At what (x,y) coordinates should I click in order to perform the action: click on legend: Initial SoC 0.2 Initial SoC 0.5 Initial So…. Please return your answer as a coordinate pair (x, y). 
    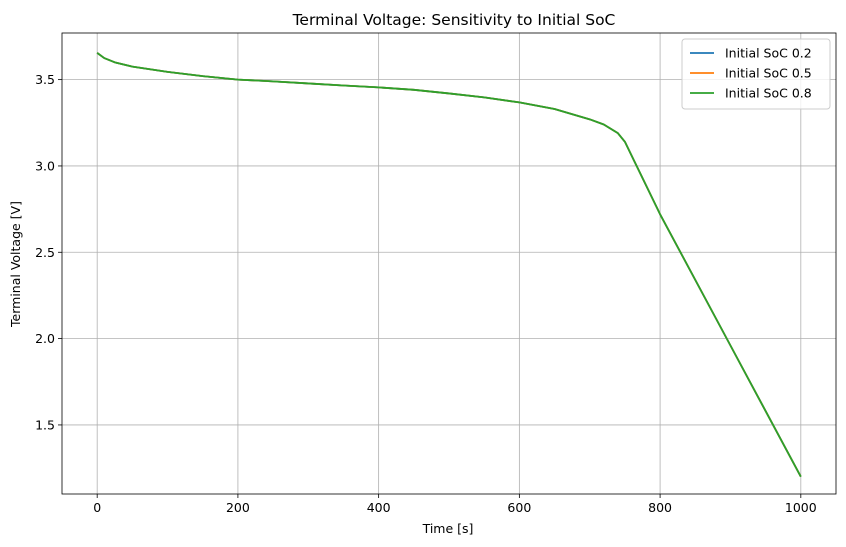
    Looking at the image, I should click on (756, 74).